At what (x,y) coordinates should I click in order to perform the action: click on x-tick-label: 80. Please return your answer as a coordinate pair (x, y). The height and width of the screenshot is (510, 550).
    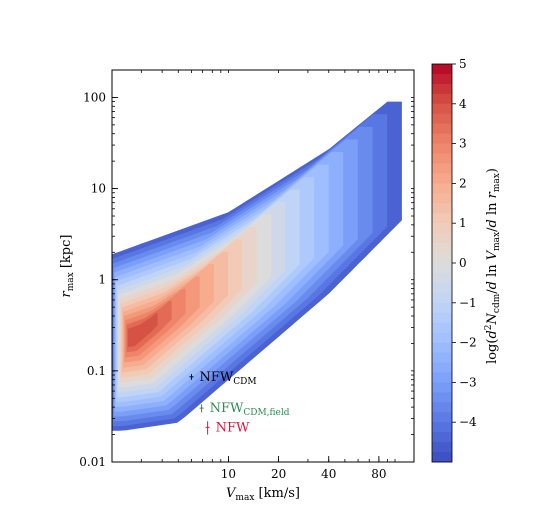
    Looking at the image, I should click on (378, 474).